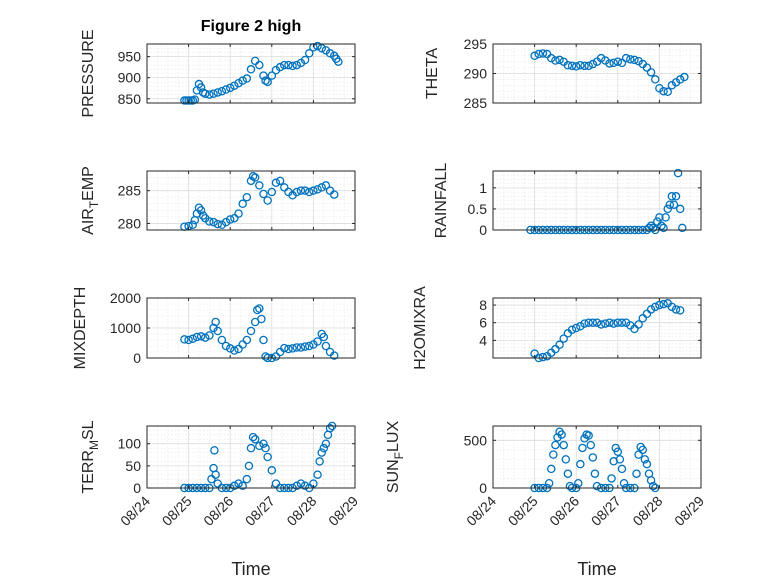 This screenshot has width=778, height=583. Describe the element at coordinates (88, 73) in the screenshot. I see `y-axis-label: PRESSURE` at that location.